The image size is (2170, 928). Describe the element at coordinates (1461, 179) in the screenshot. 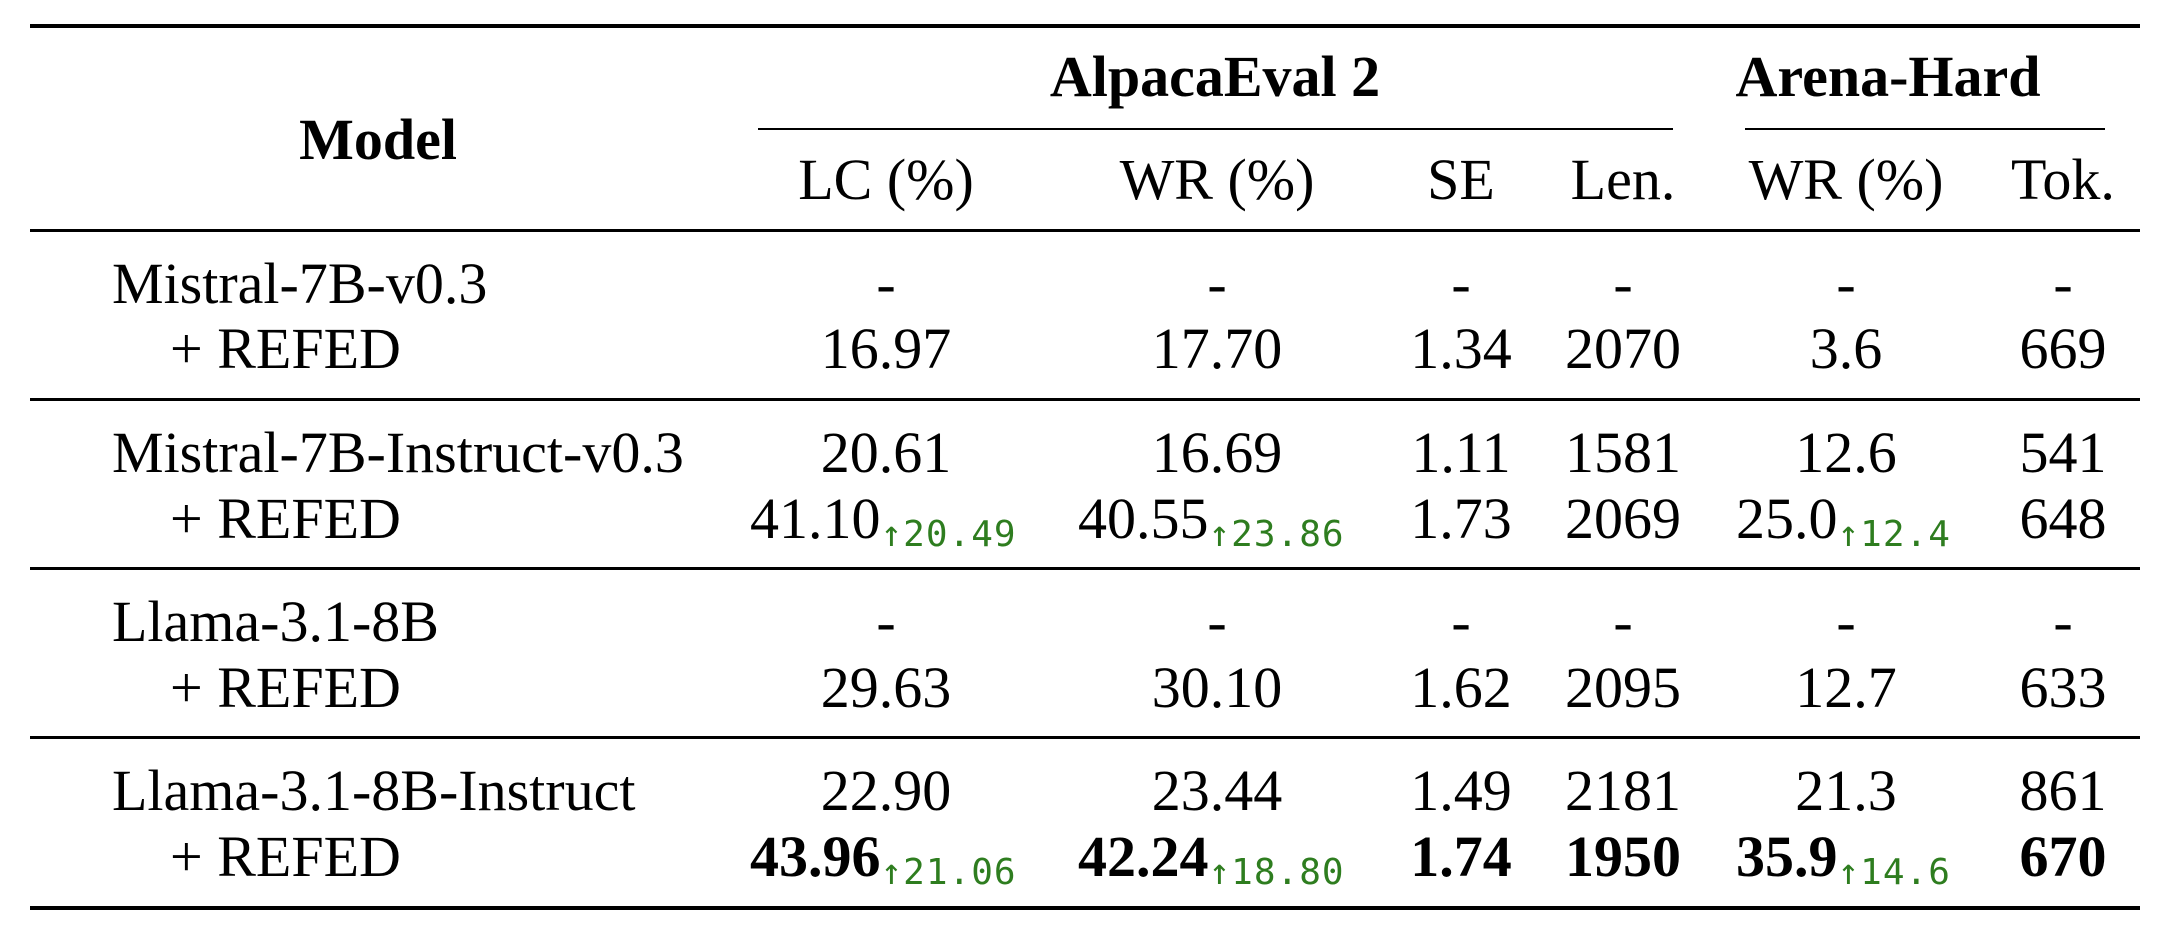

I see `header-col-se: SE` at that location.